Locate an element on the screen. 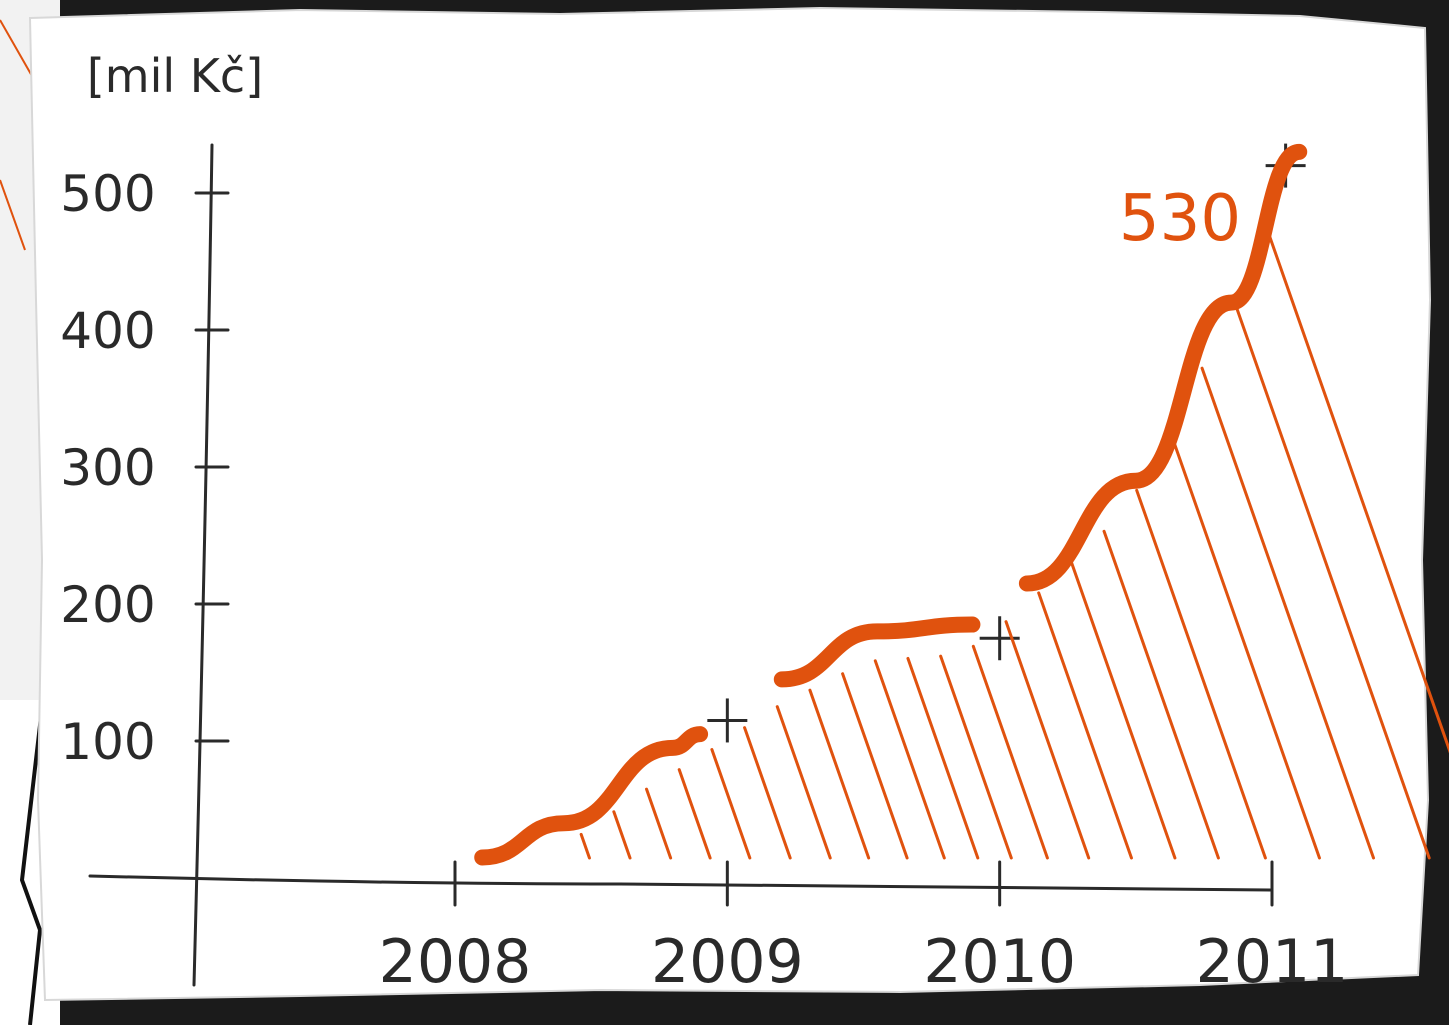 Image resolution: width=1449 pixels, height=1025 pixels. y-axis is located at coordinates (203, 565).